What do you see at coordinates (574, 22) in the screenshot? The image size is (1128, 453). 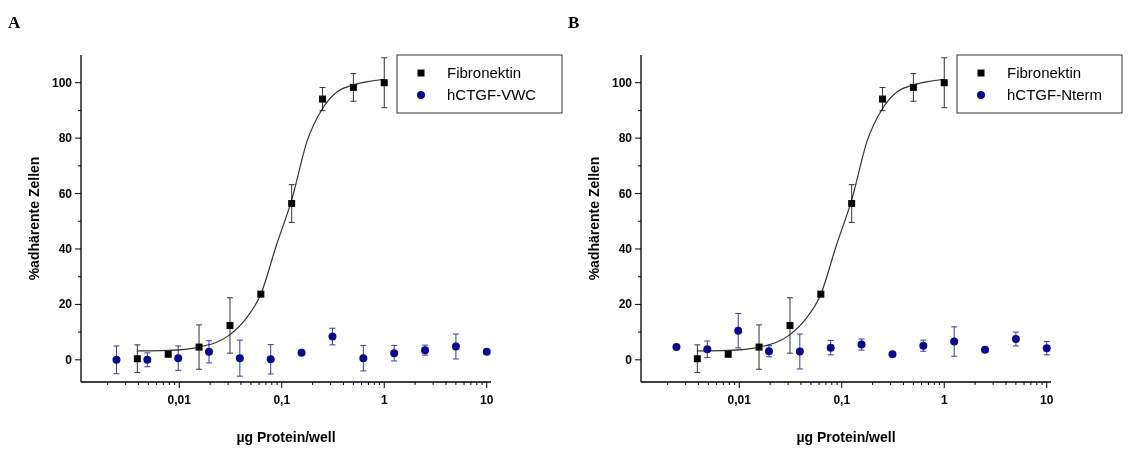 I see `chart-title: B` at bounding box center [574, 22].